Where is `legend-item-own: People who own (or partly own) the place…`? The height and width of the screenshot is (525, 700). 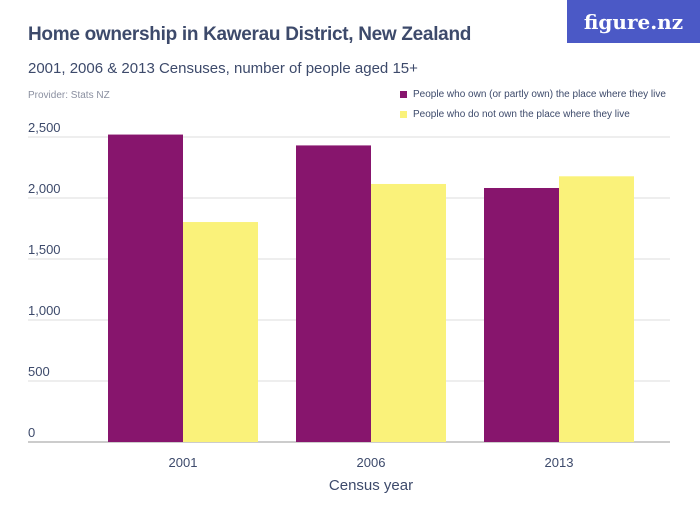
legend-item-own: People who own (or partly own) the place… is located at coordinates (533, 94).